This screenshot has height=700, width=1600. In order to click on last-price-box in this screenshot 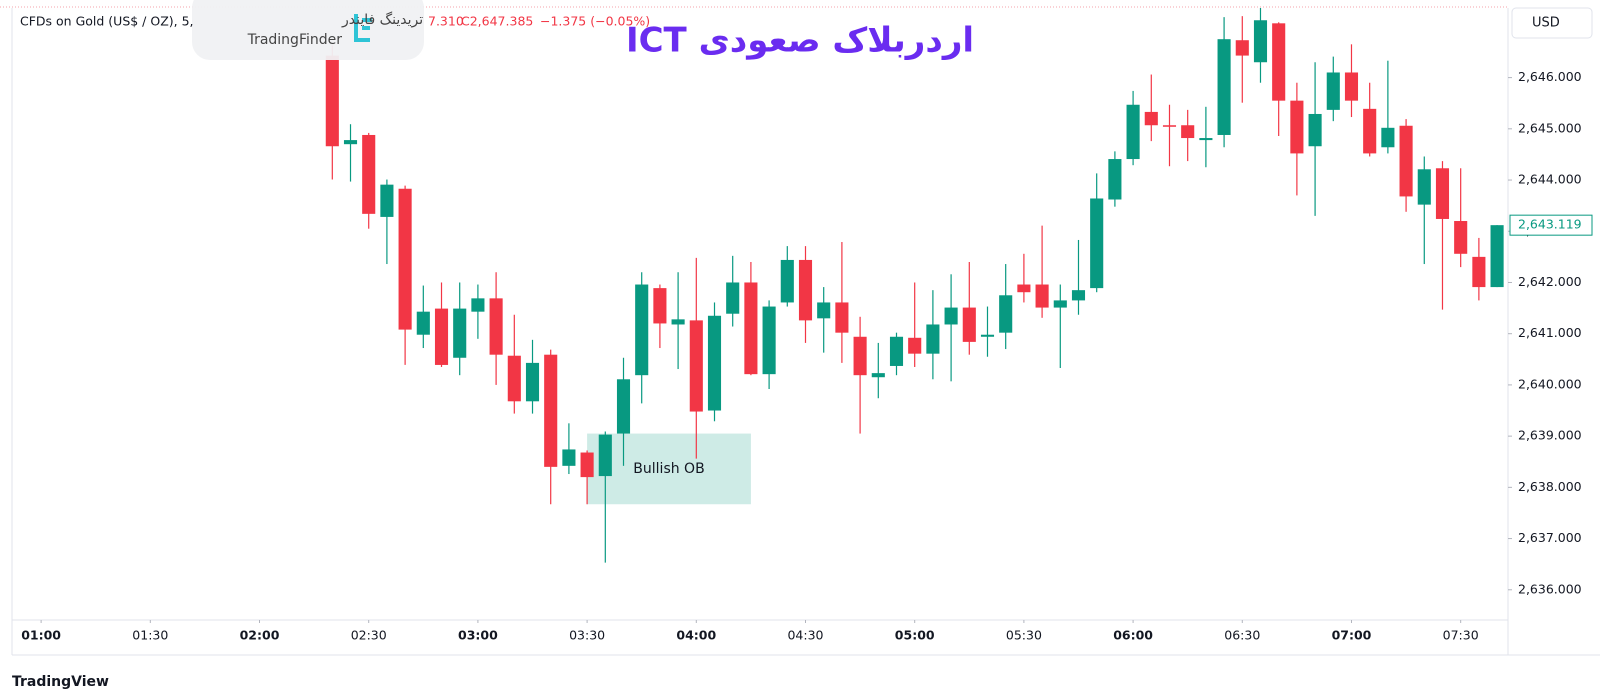, I will do `click(1551, 225)`.